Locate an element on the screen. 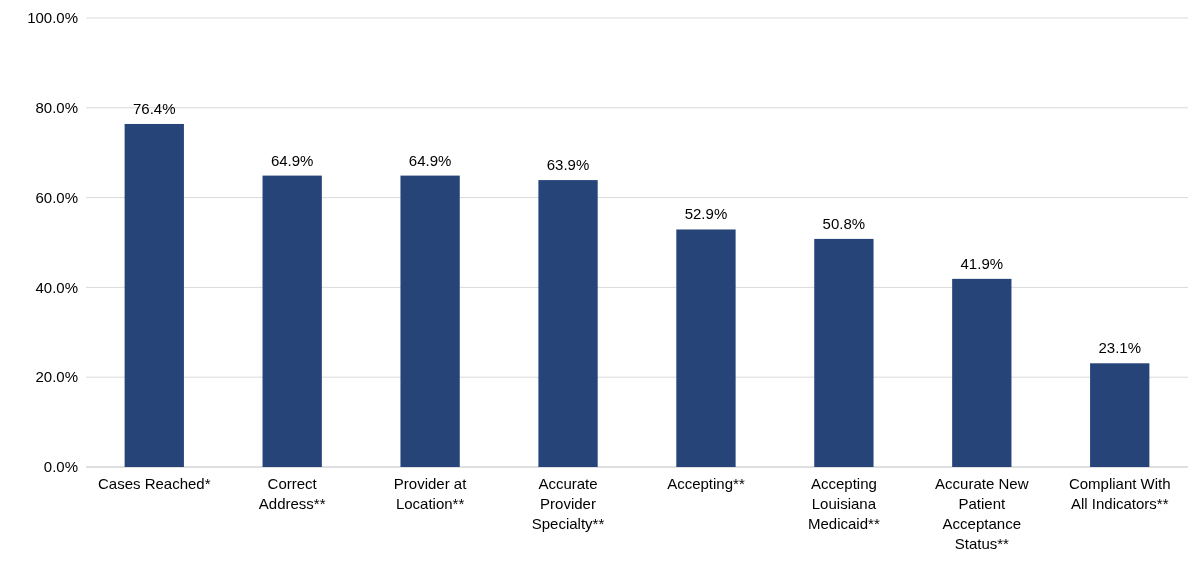  data-label: 63.9% is located at coordinates (568, 165).